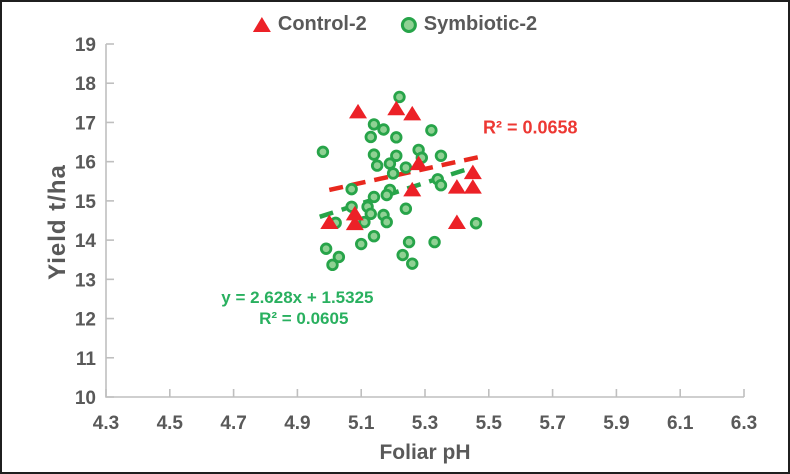  Describe the element at coordinates (680, 423) in the screenshot. I see `x-tick-label: 6.1` at that location.